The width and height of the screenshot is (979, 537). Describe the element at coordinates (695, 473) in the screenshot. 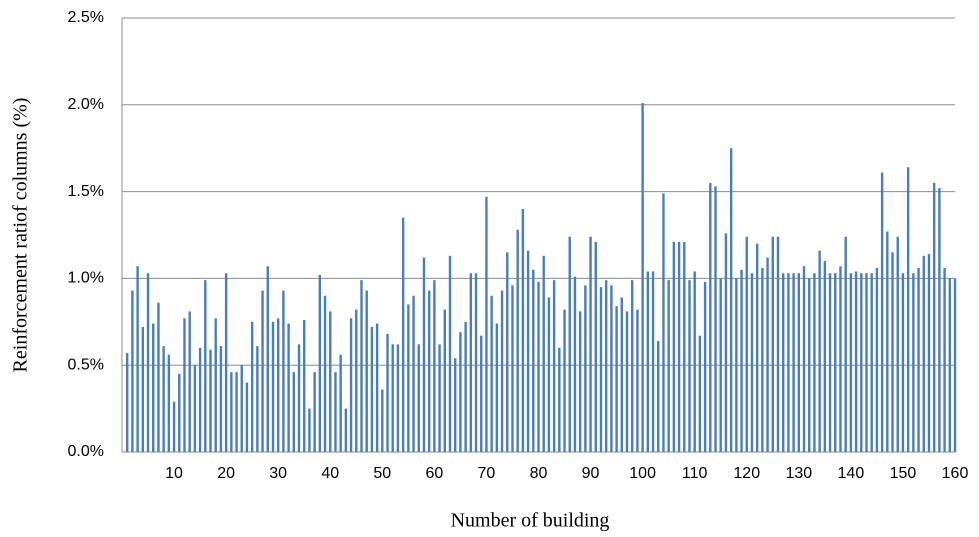

I see `x-tick-label: 110` at that location.